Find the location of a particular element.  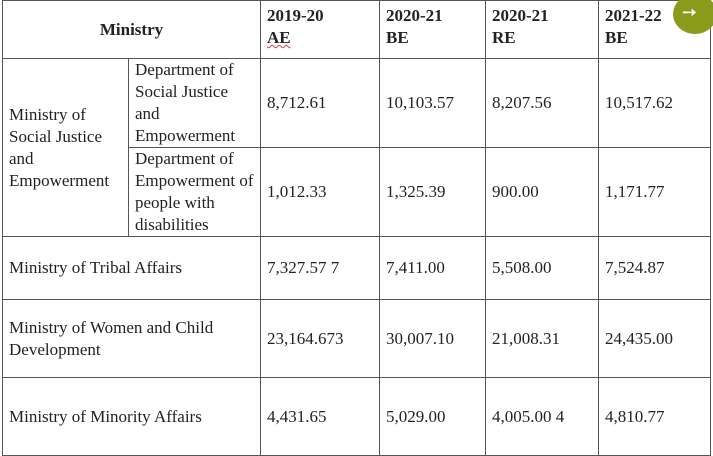

col-header-2020-21-be: 2020-21 BE is located at coordinates (432, 29).